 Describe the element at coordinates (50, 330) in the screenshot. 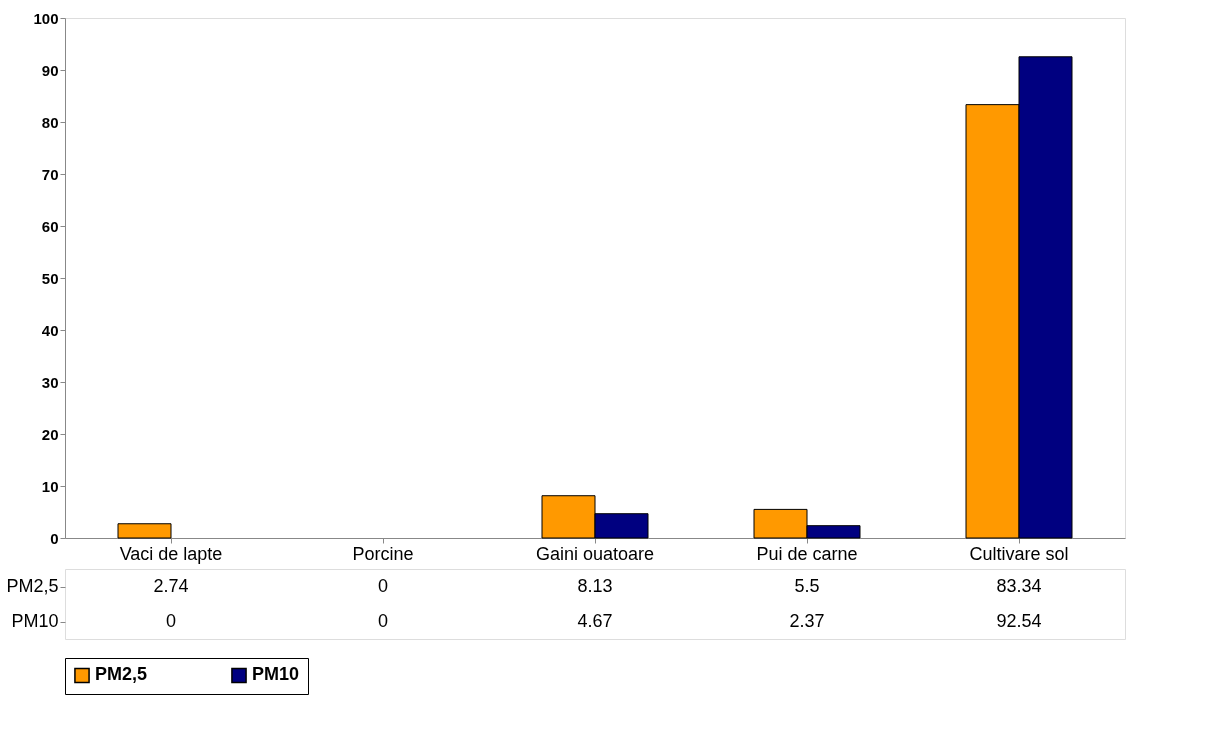

I see `y-tick-label: 40` at that location.